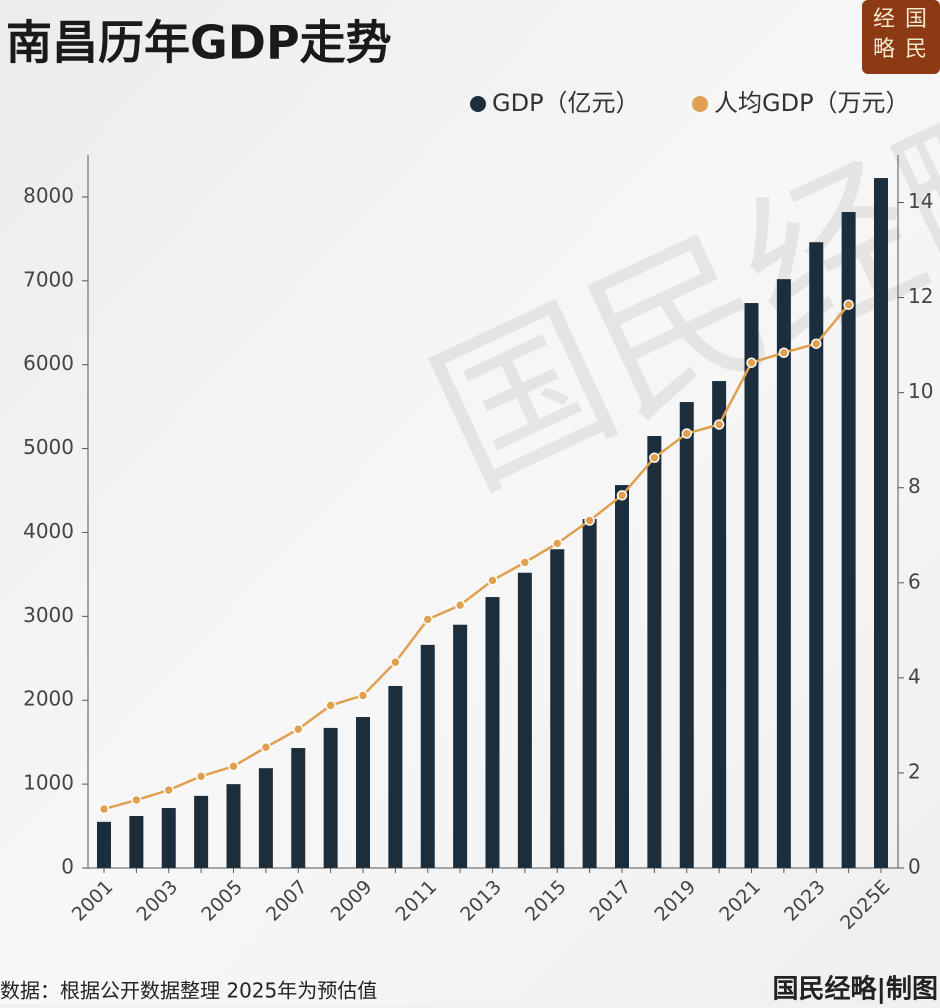 The image size is (940, 1008). I want to click on y2-tick-label: 2, so click(914, 771).